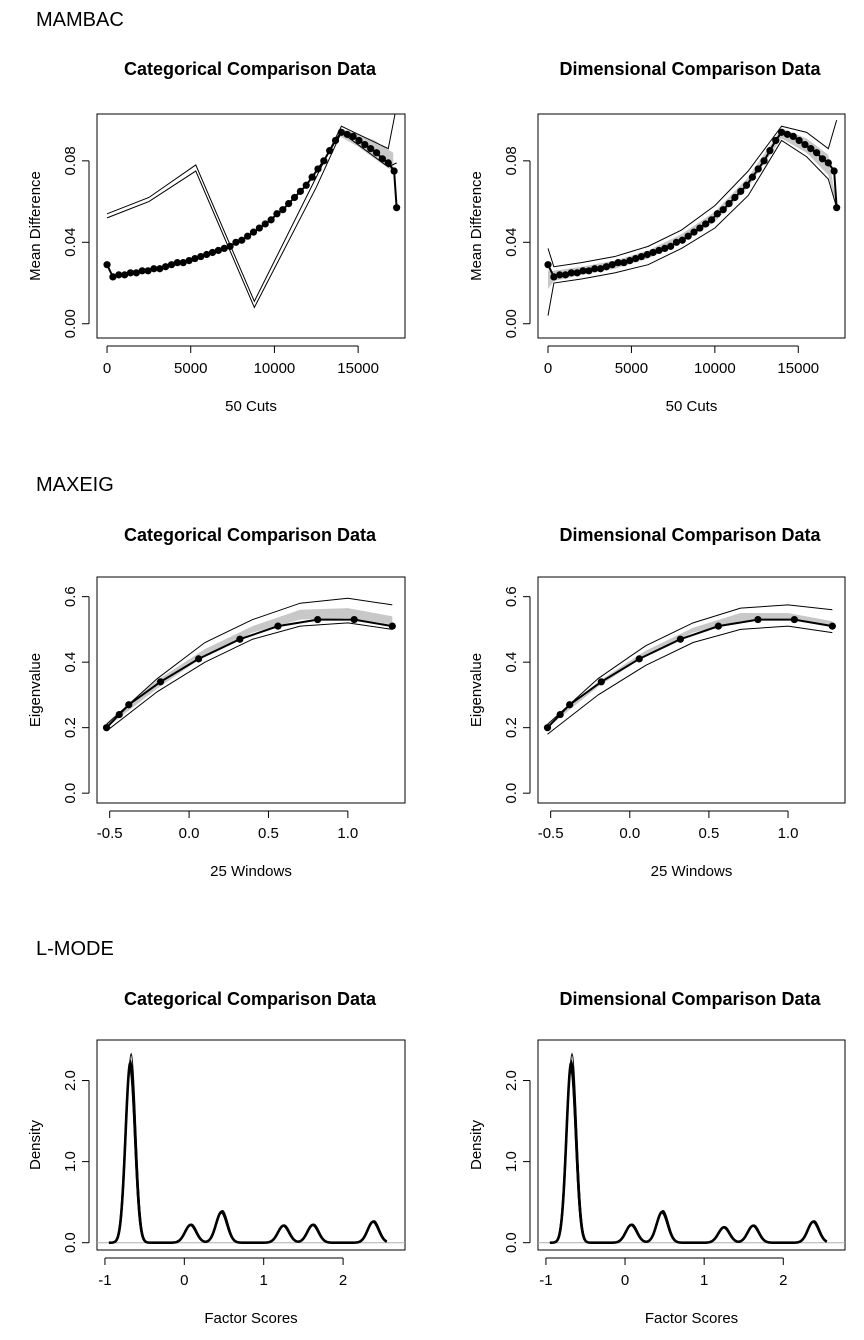  What do you see at coordinates (70, 1161) in the screenshot?
I see `y-tick-label: 1.0` at bounding box center [70, 1161].